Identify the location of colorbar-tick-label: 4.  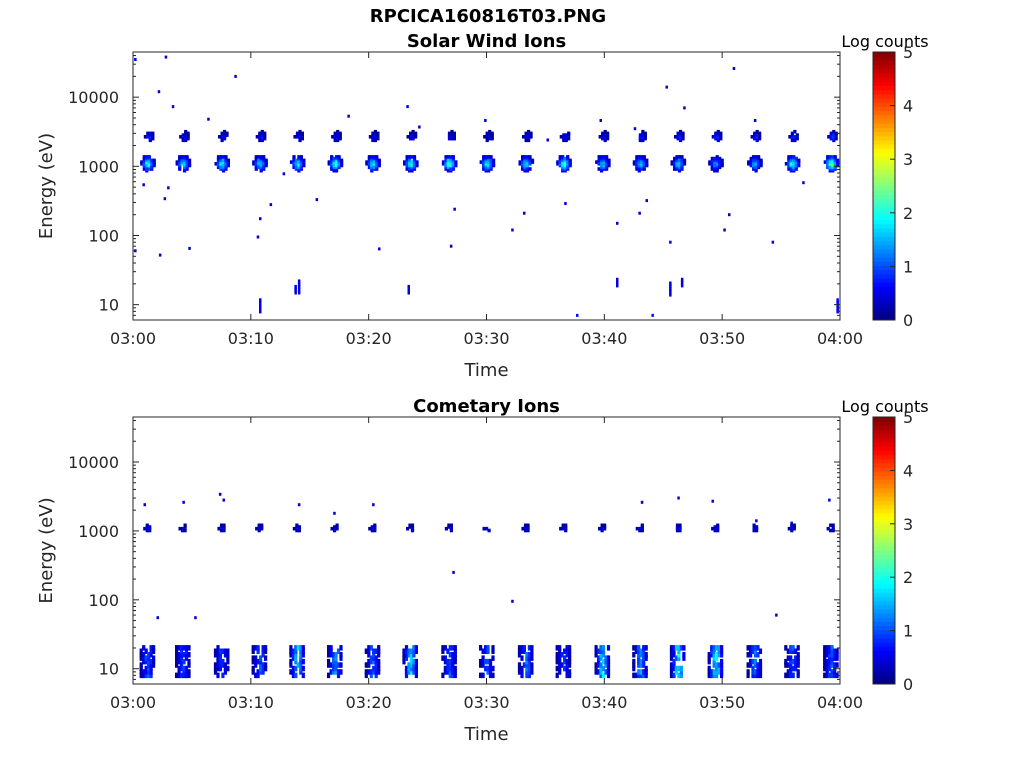
(908, 470).